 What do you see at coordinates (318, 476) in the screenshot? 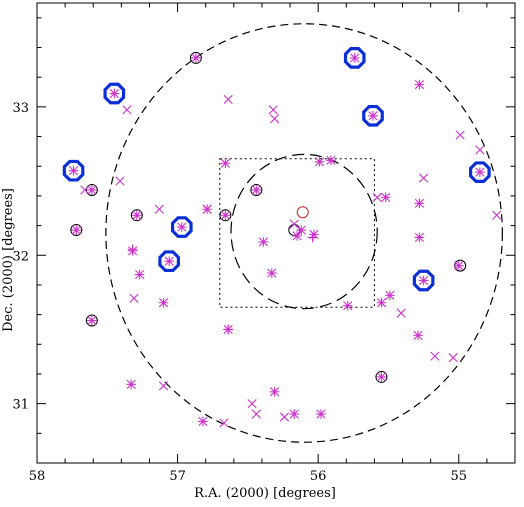
I see `x-tick-label: 56` at bounding box center [318, 476].